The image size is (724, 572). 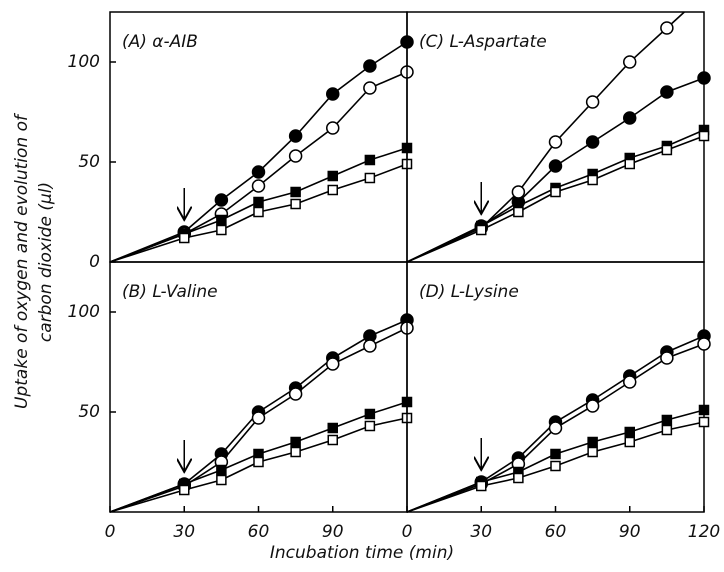 I want to click on panel-title: (B) L-Valine, so click(x=170, y=292).